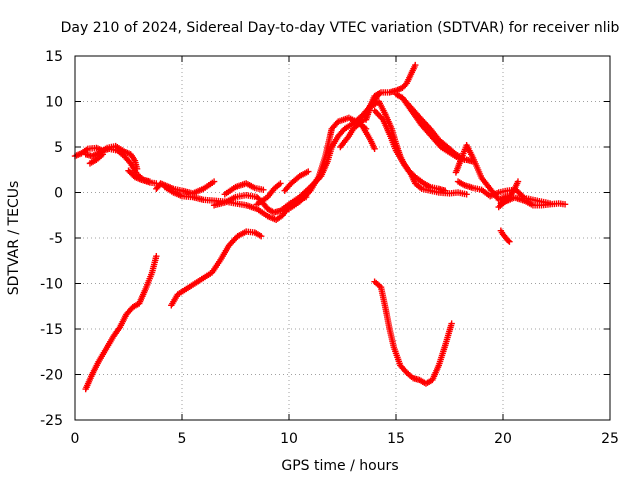 This screenshot has width=640, height=480. What do you see at coordinates (244, 189) in the screenshot?
I see `series-track-h` at bounding box center [244, 189].